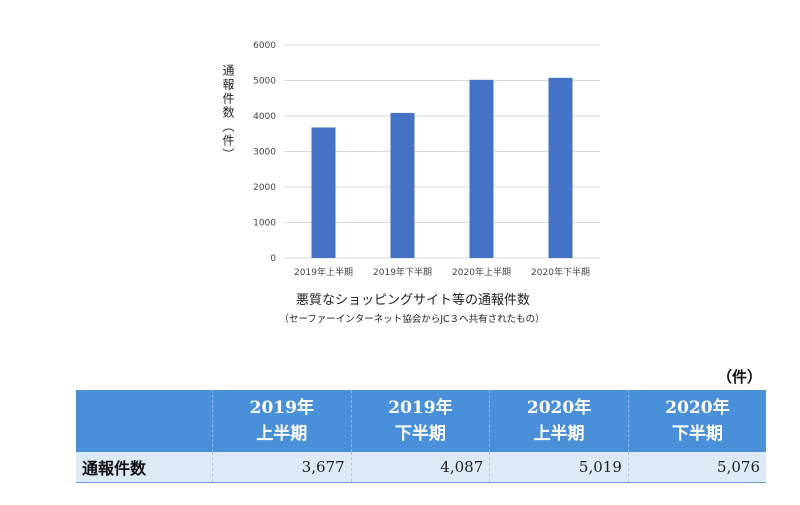 Image resolution: width=800 pixels, height=505 pixels. I want to click on y-tick-label: 5000, so click(264, 82).